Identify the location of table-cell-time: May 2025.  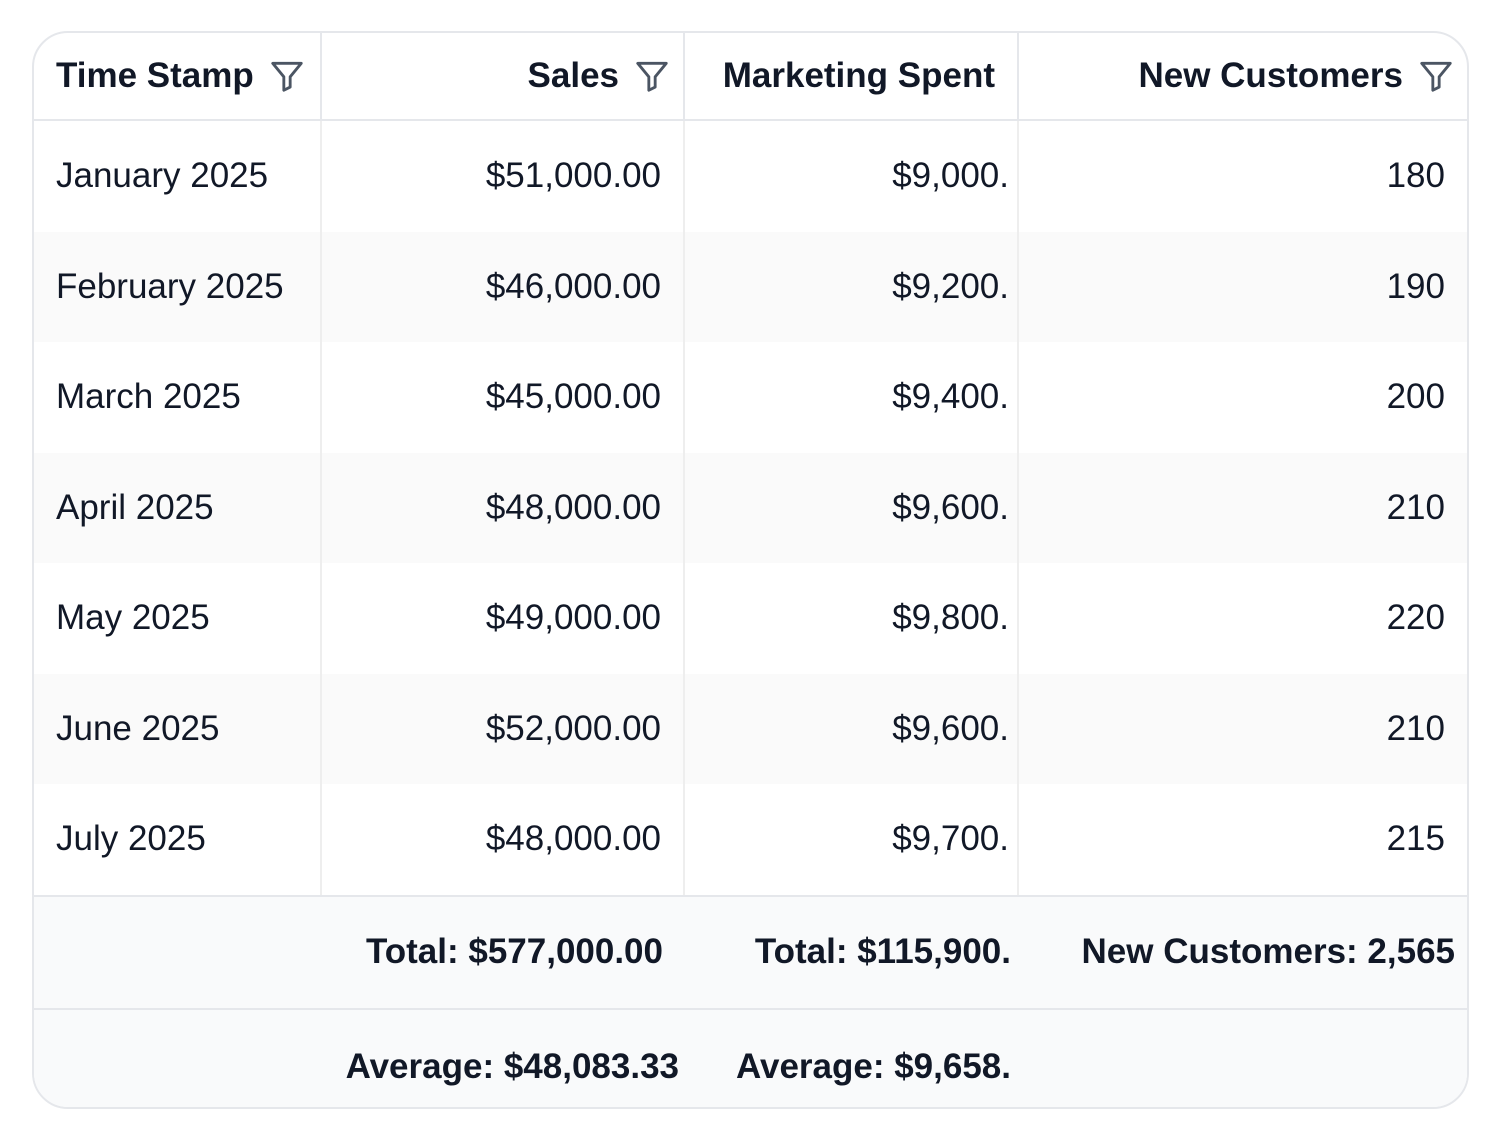
(178, 618).